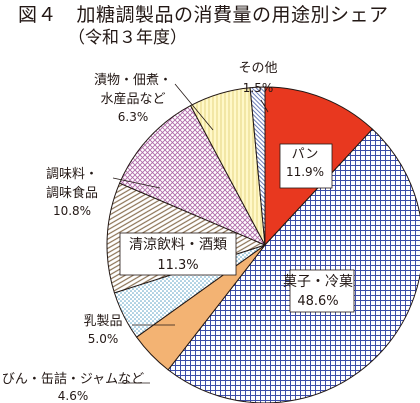 The image size is (420, 403). Describe the element at coordinates (318, 282) in the screenshot. I see `slice-label-2: 菓子・冷菓` at that location.